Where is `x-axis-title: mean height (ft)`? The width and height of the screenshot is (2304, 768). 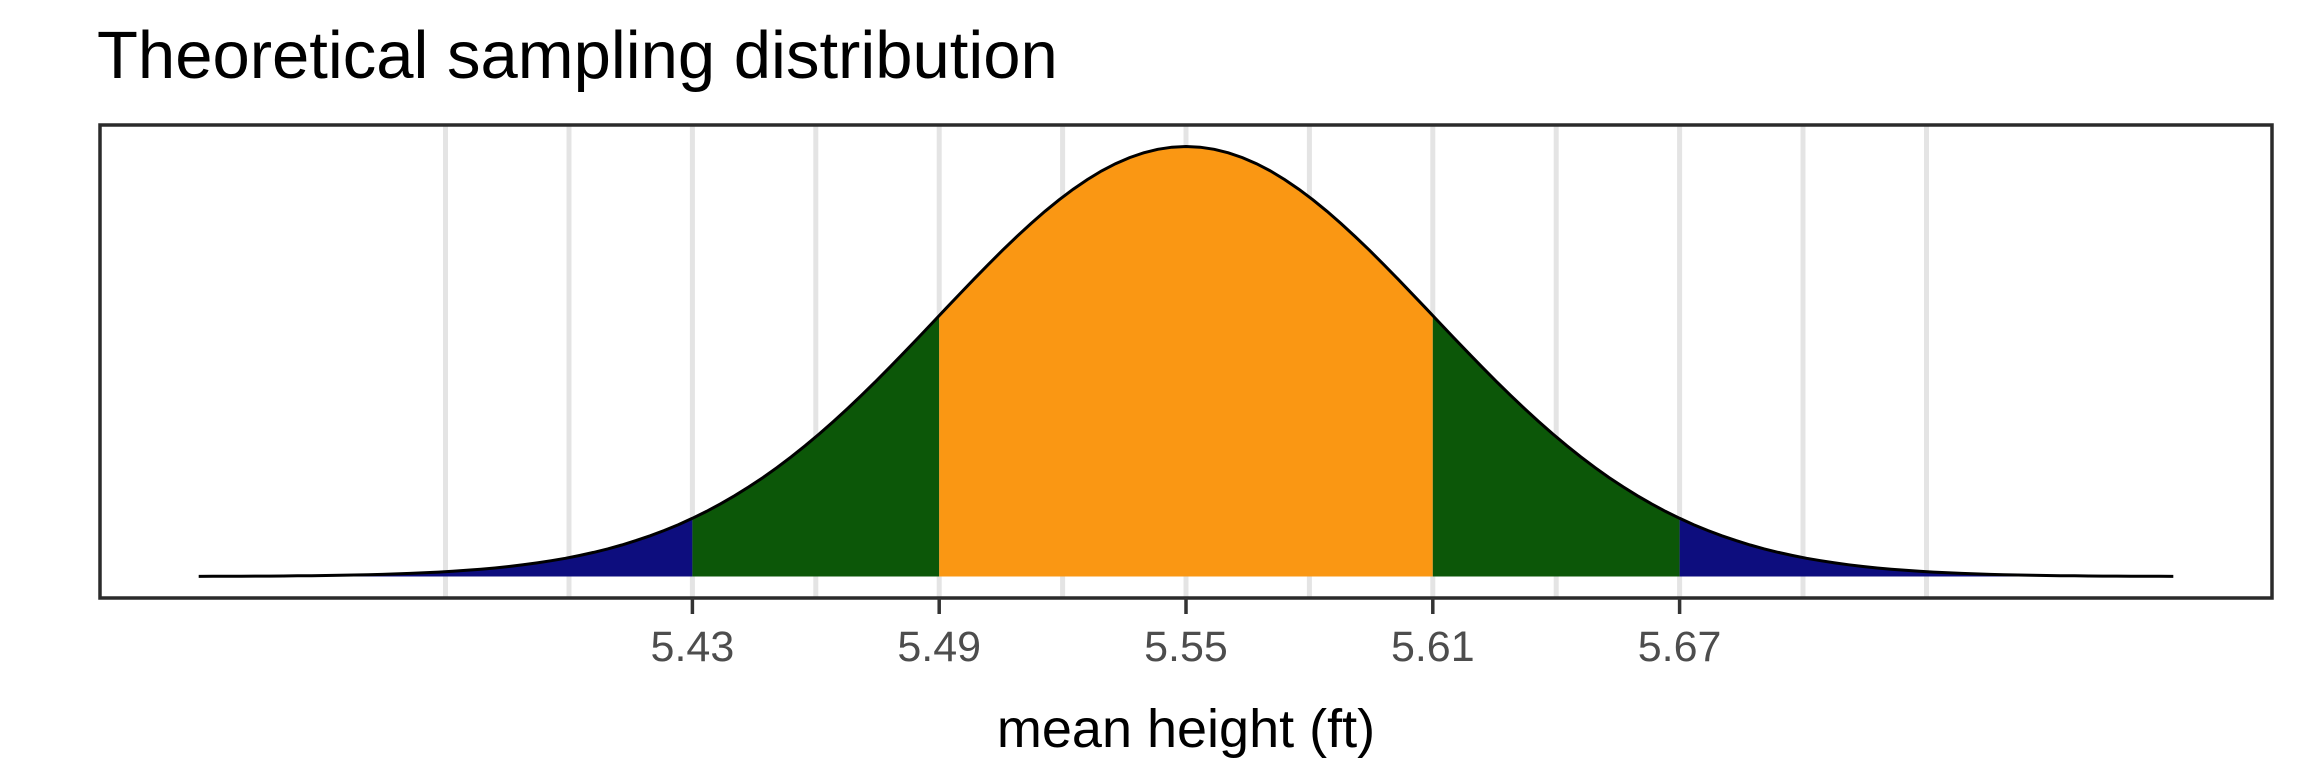
x-axis-title: mean height (ft) is located at coordinates (1186, 729).